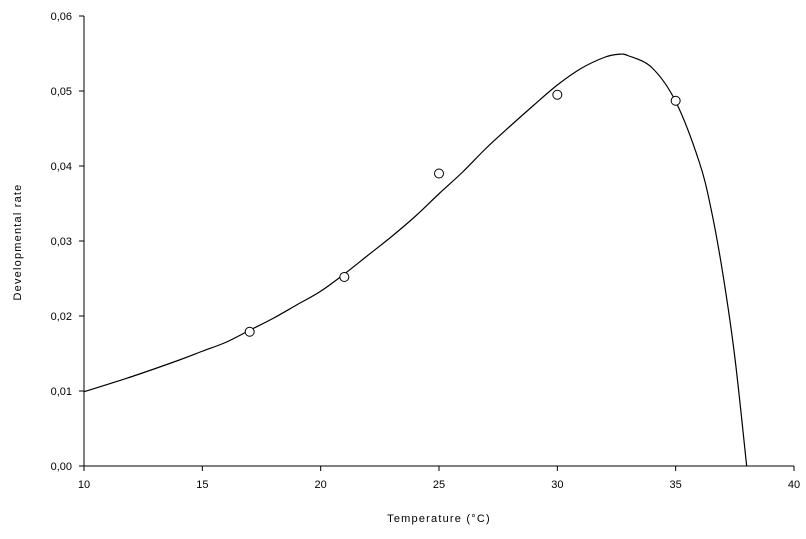 The width and height of the screenshot is (806, 539). Describe the element at coordinates (61, 167) in the screenshot. I see `y-tick-label: 0,04` at that location.